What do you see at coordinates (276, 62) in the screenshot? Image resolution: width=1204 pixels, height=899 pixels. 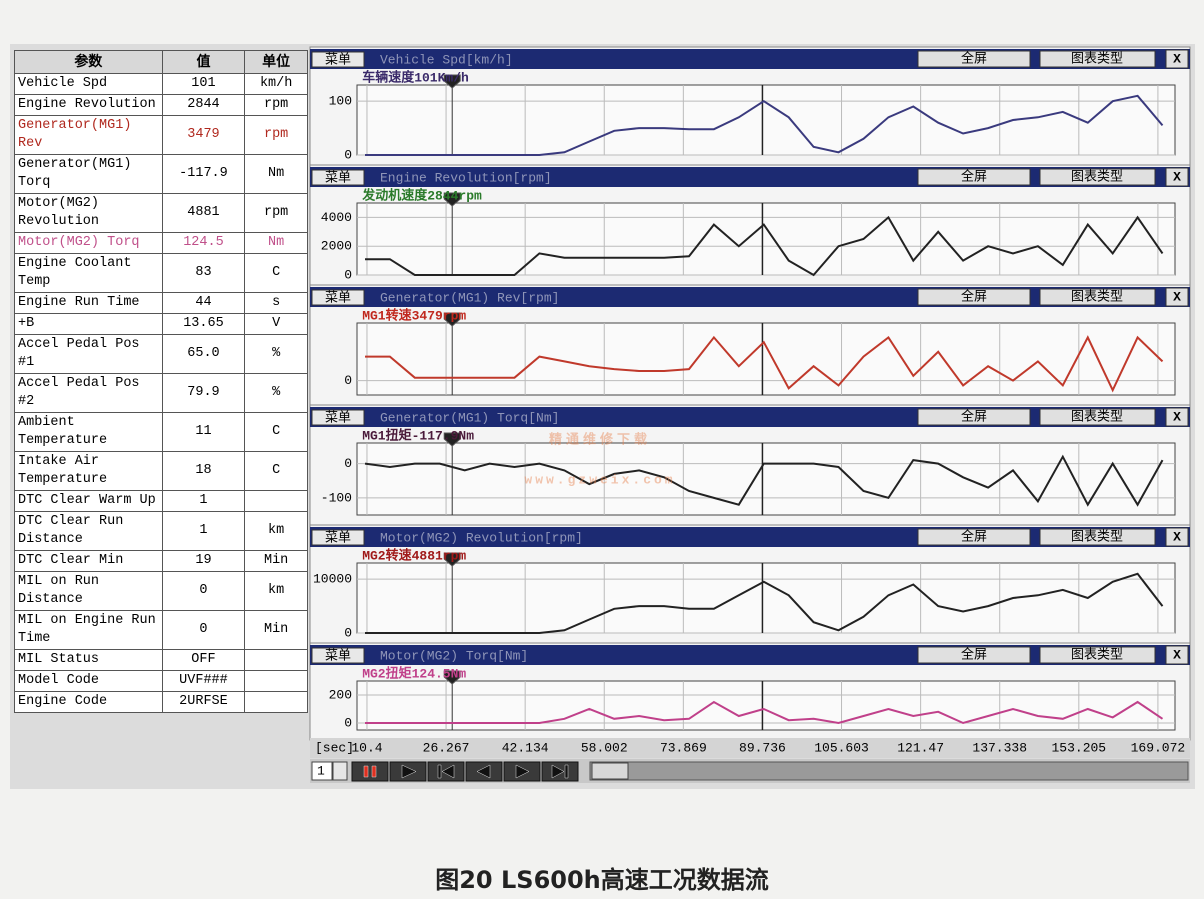 I see `header-cell: 单位` at bounding box center [276, 62].